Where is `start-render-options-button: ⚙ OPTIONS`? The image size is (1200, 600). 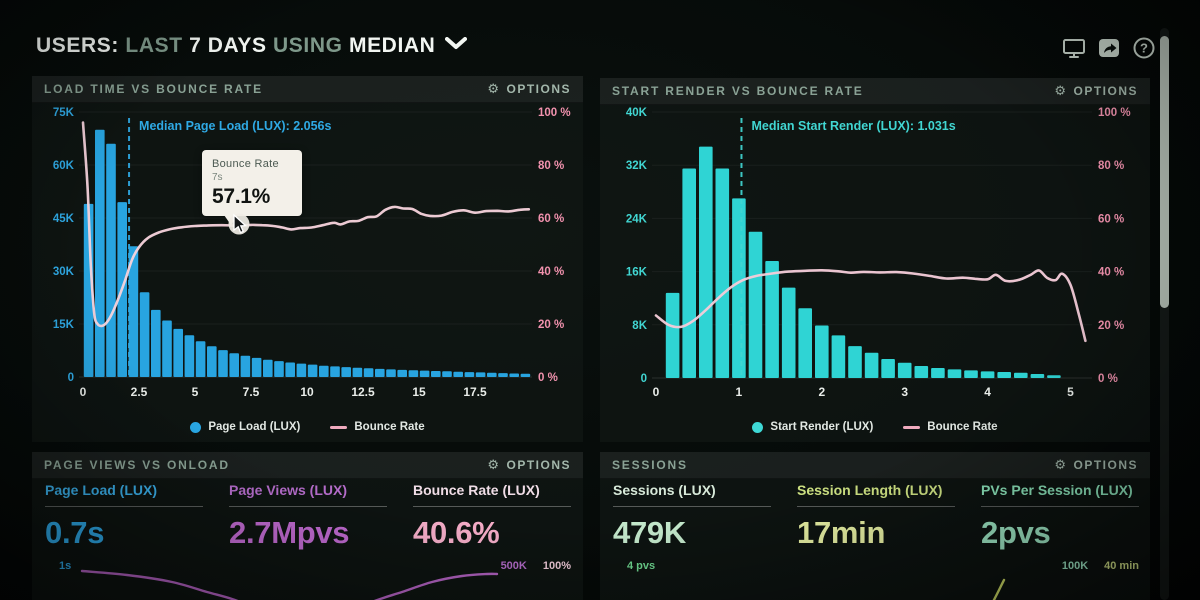
start-render-options-button: ⚙ OPTIONS is located at coordinates (1096, 91).